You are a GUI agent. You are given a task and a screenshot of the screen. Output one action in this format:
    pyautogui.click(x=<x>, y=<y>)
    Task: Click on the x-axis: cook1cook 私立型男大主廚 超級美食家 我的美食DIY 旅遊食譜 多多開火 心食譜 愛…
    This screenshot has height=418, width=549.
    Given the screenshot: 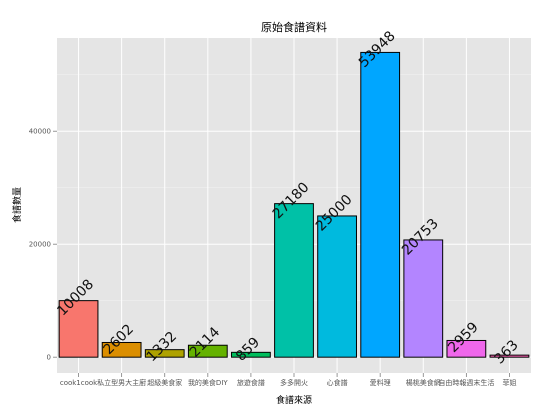 What is the action you would take?
    pyautogui.click(x=288, y=380)
    